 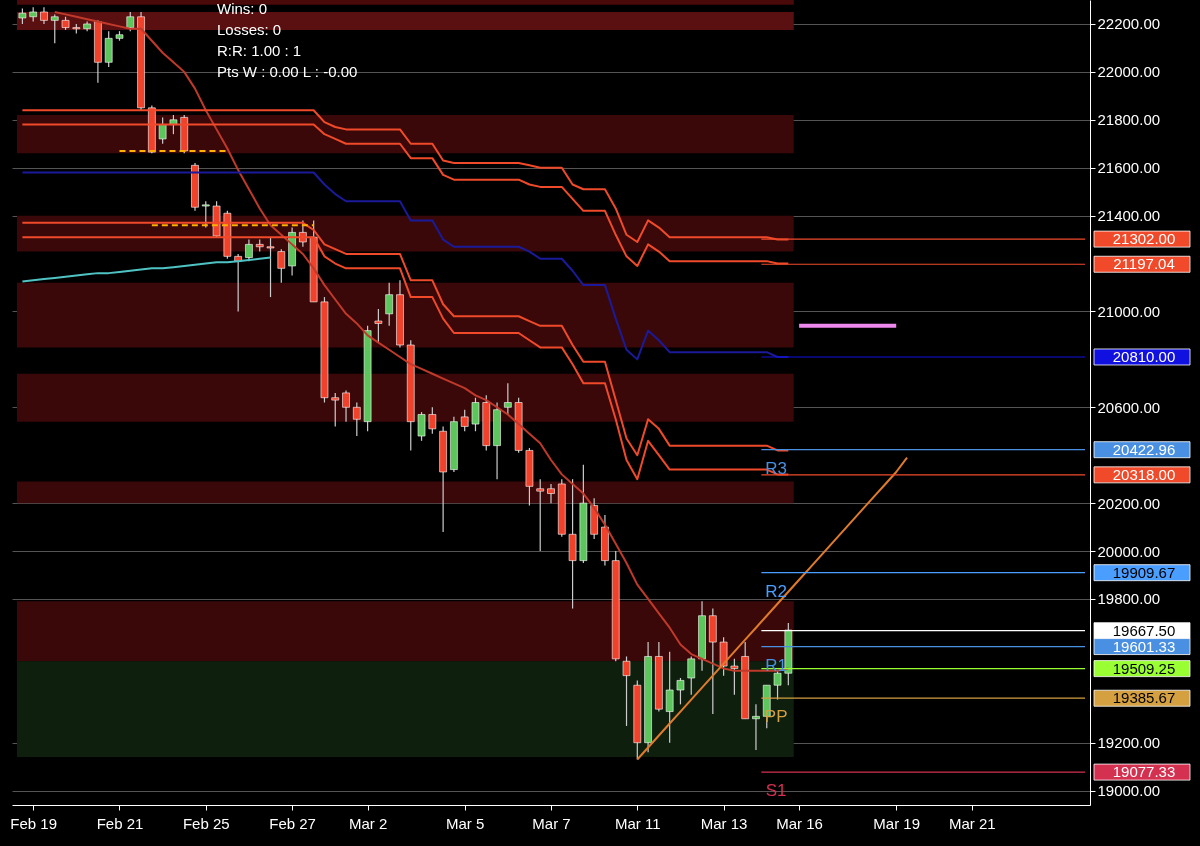 I want to click on ref-line-label: 21197.04, so click(x=1144, y=264).